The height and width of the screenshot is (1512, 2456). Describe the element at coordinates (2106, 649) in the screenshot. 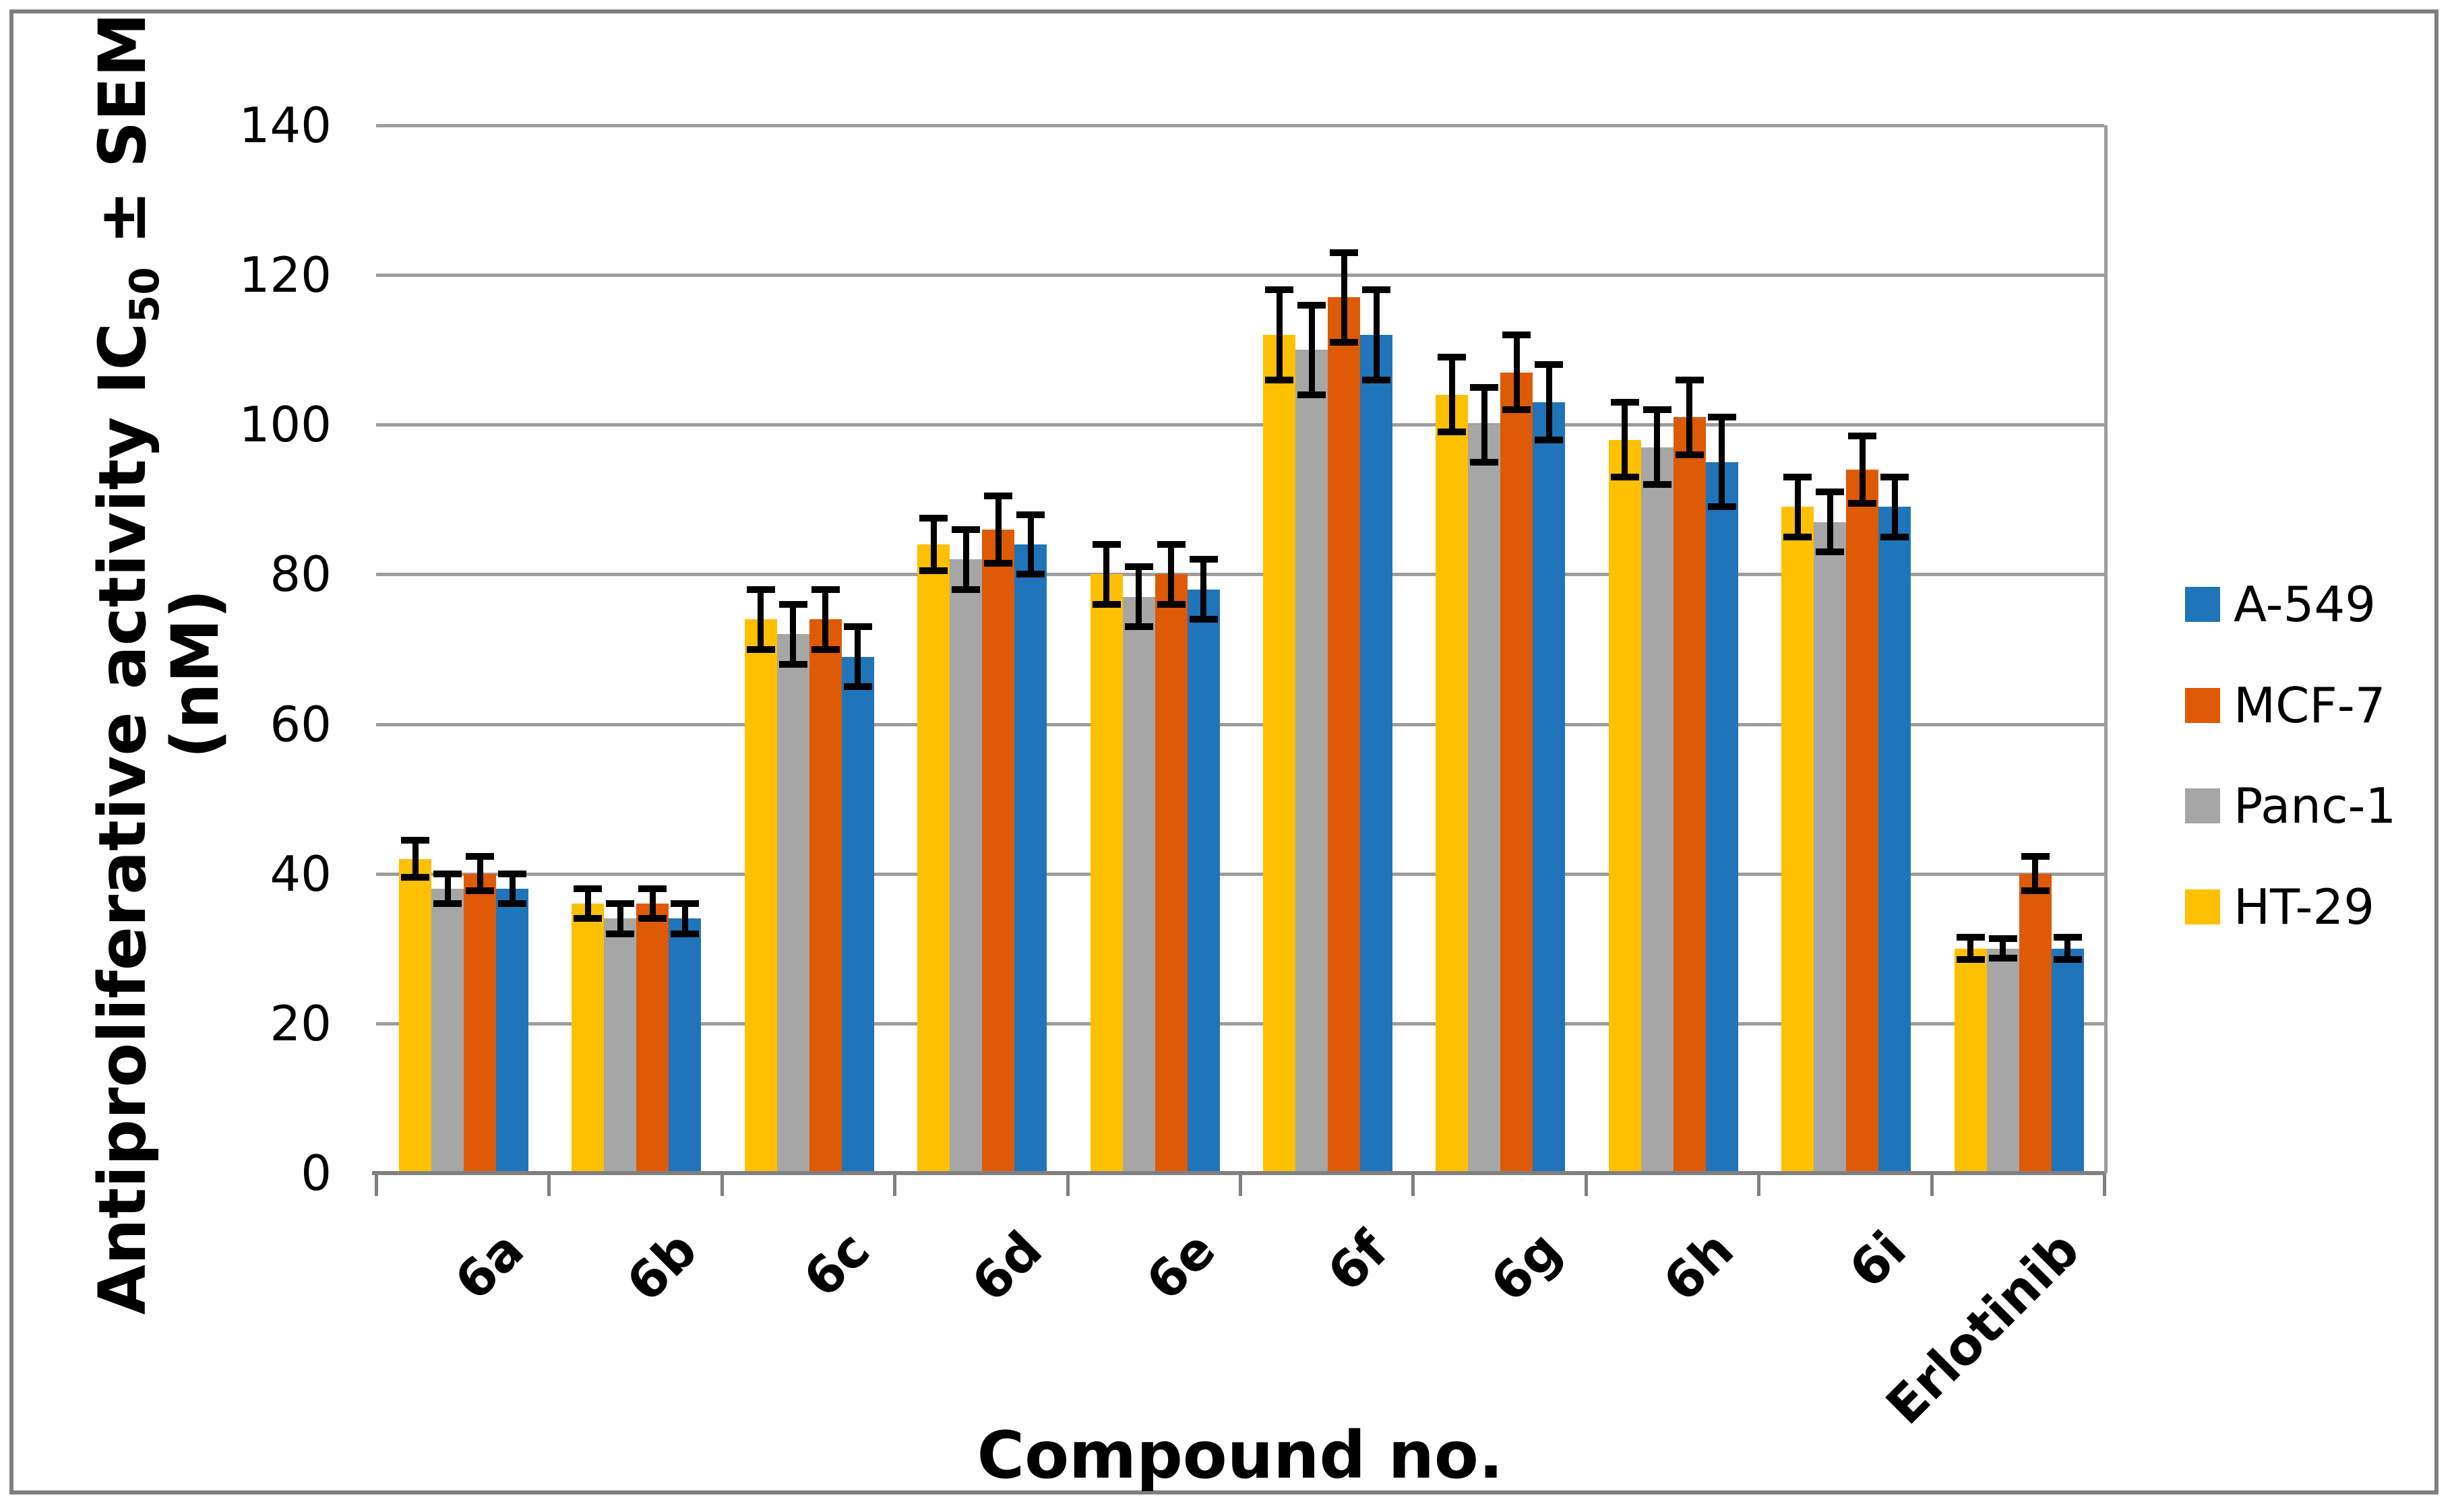

I see `plot-right-border` at that location.